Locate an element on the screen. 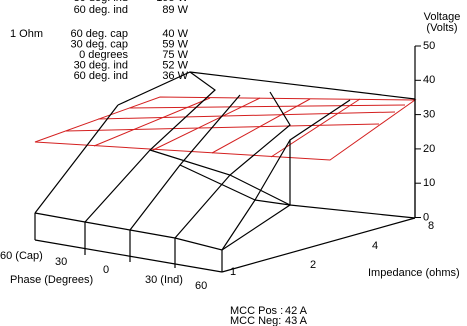 The width and height of the screenshot is (467, 326). row-value: 195 W is located at coordinates (172, 2).